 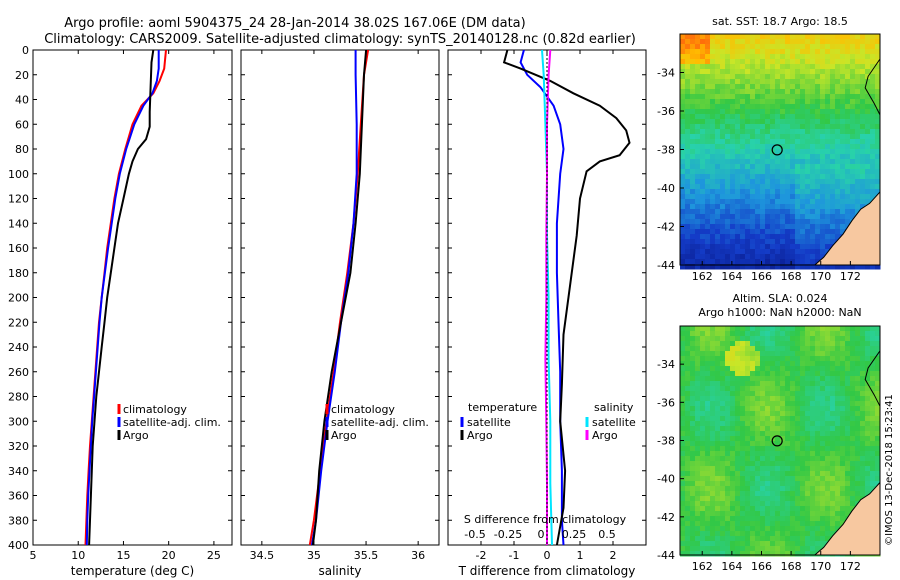 What do you see at coordinates (18, 347) in the screenshot?
I see `y-tick-label: 240` at bounding box center [18, 347].